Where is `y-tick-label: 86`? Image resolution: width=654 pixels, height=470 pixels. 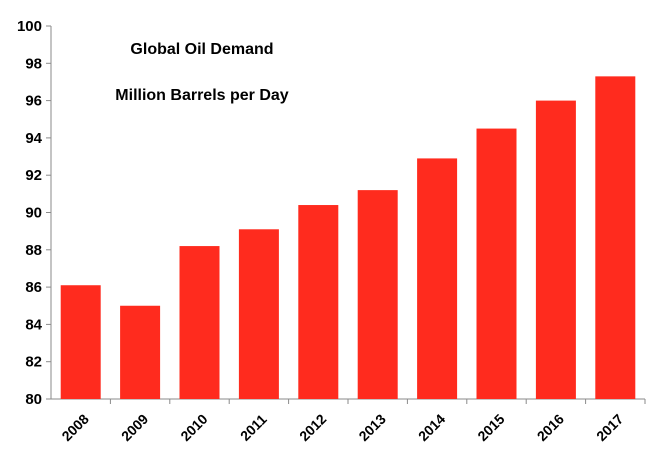
y-tick-label: 86 is located at coordinates (33, 287).